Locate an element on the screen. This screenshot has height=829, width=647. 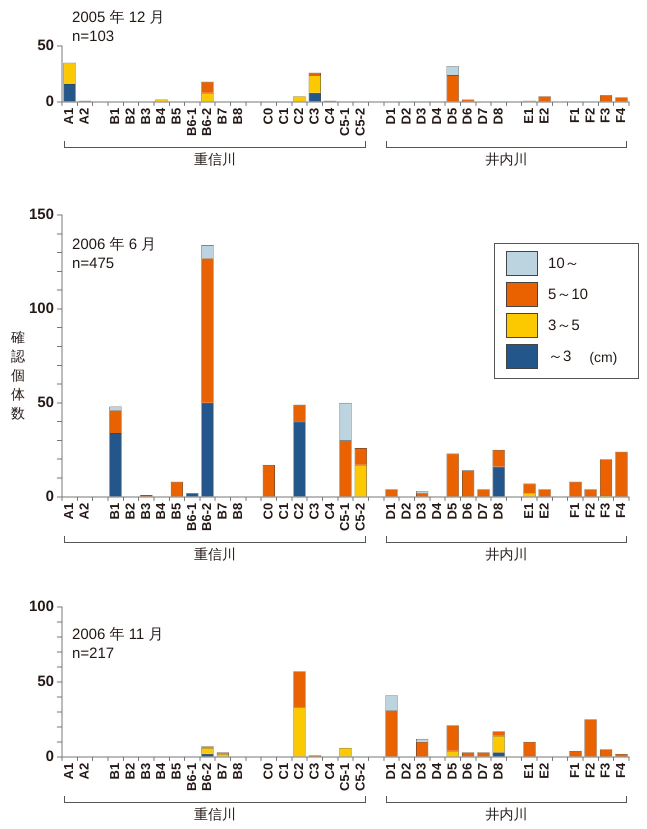
x-tick-label: D8 is located at coordinates (498, 116).